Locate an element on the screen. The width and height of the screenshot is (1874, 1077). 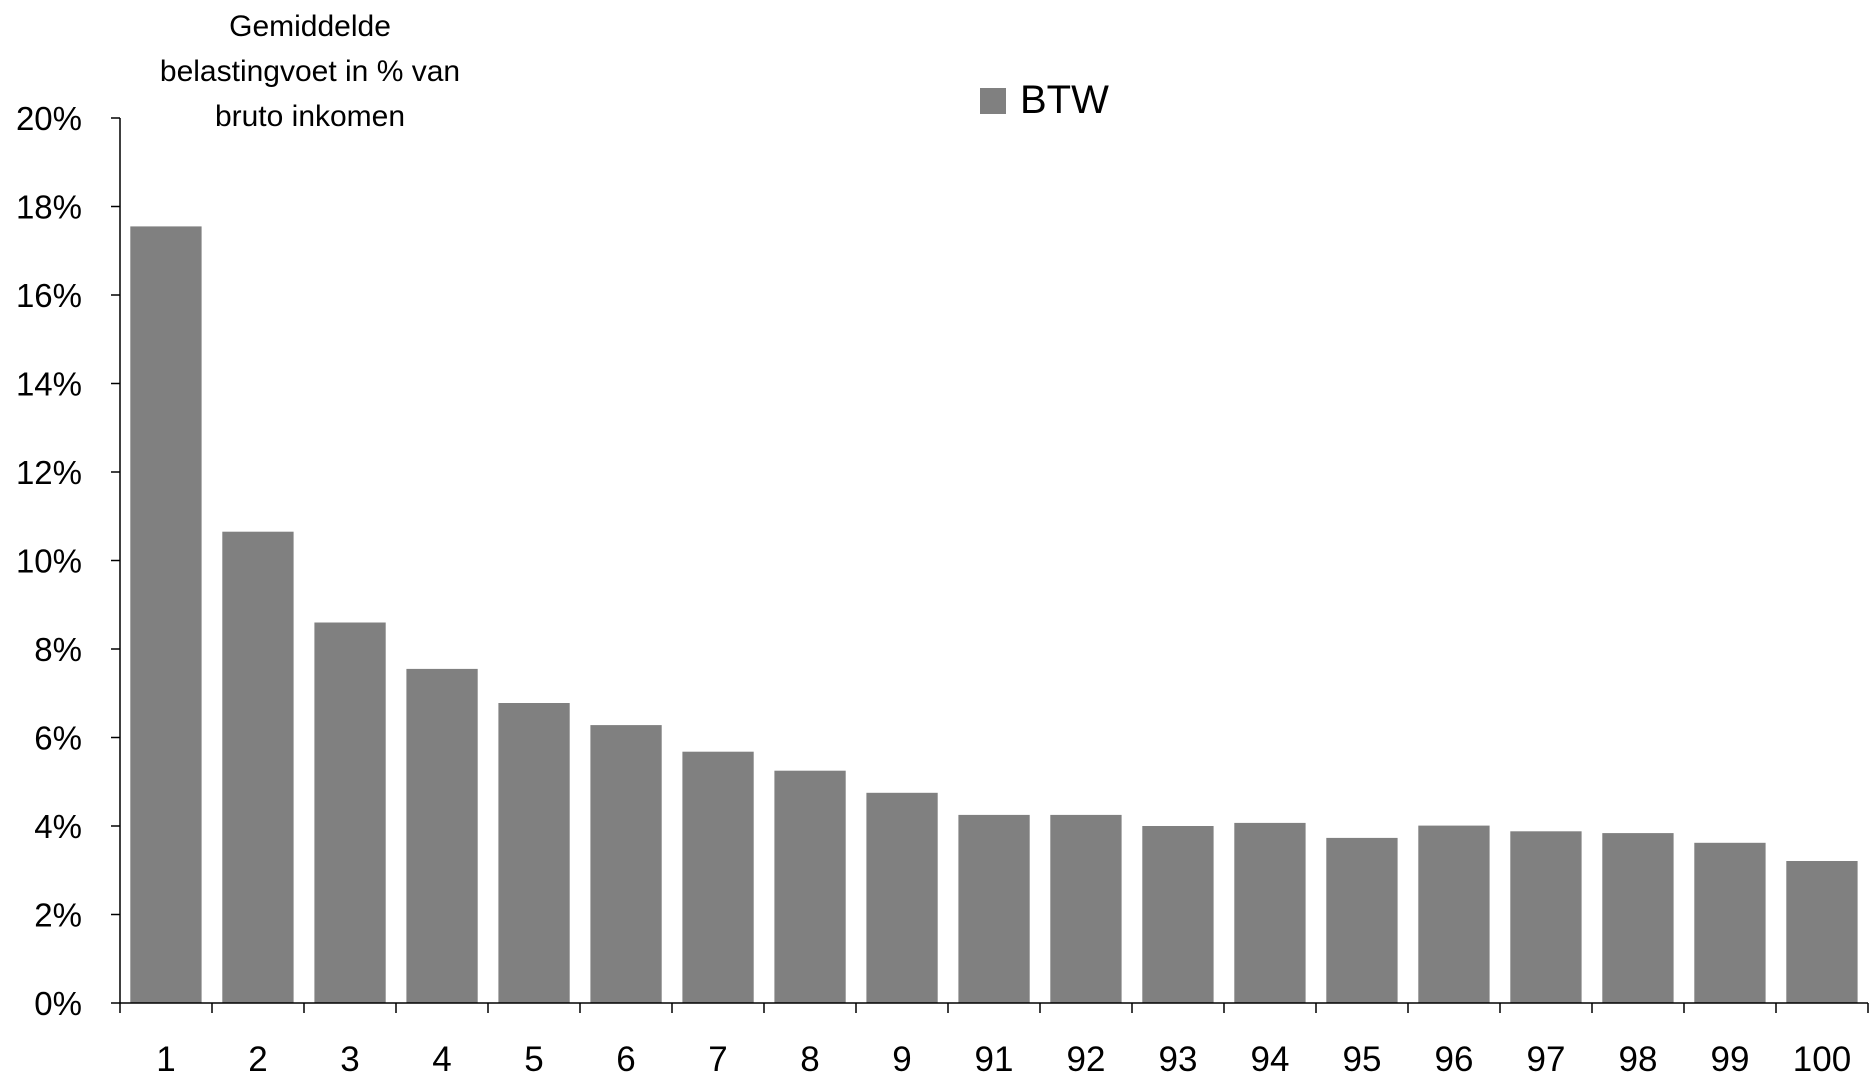
x-tick-label-94: 94 is located at coordinates (1270, 1058).